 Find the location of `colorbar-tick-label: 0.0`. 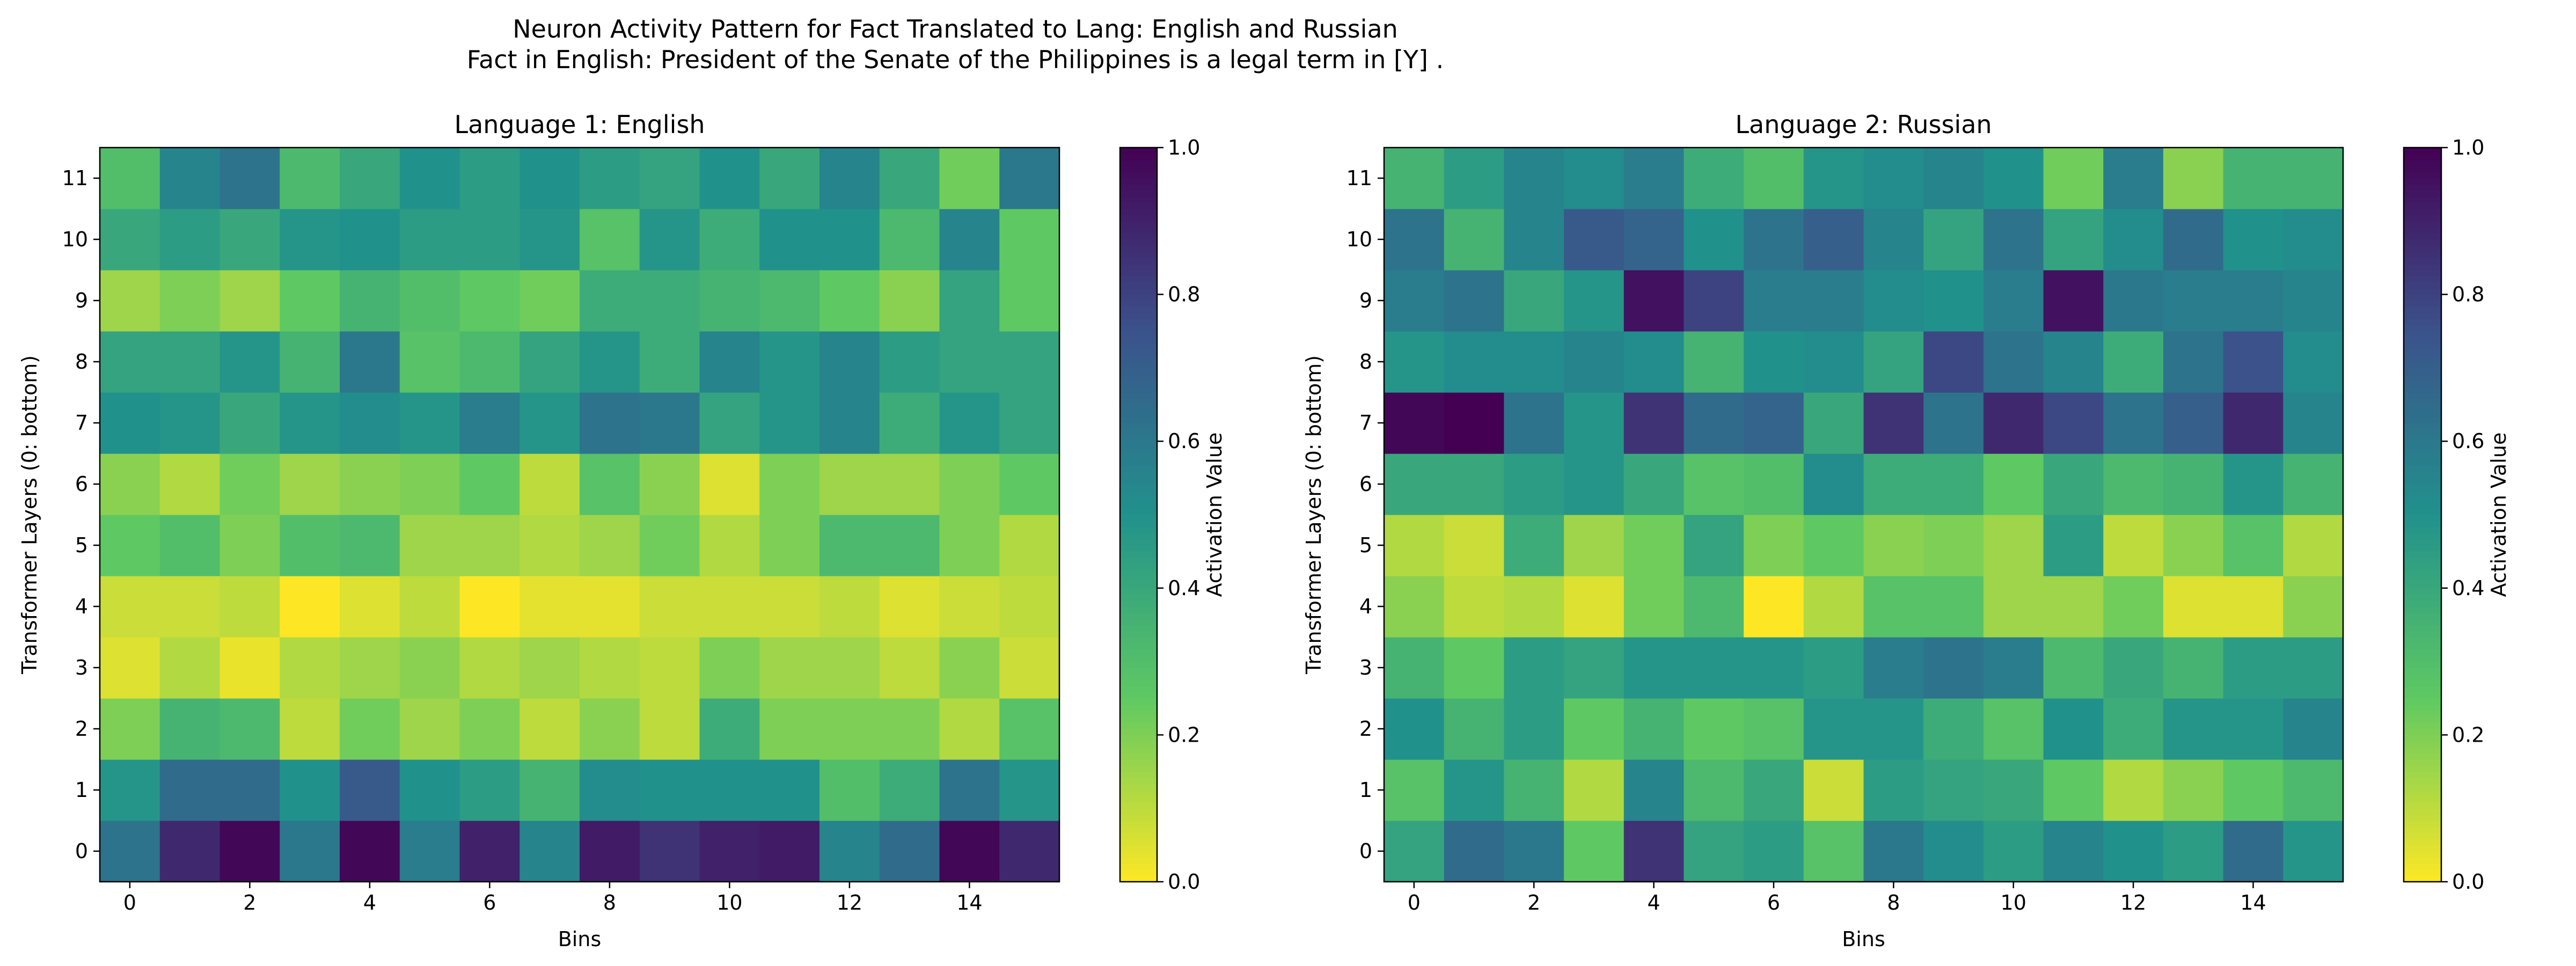

colorbar-tick-label: 0.0 is located at coordinates (2468, 882).